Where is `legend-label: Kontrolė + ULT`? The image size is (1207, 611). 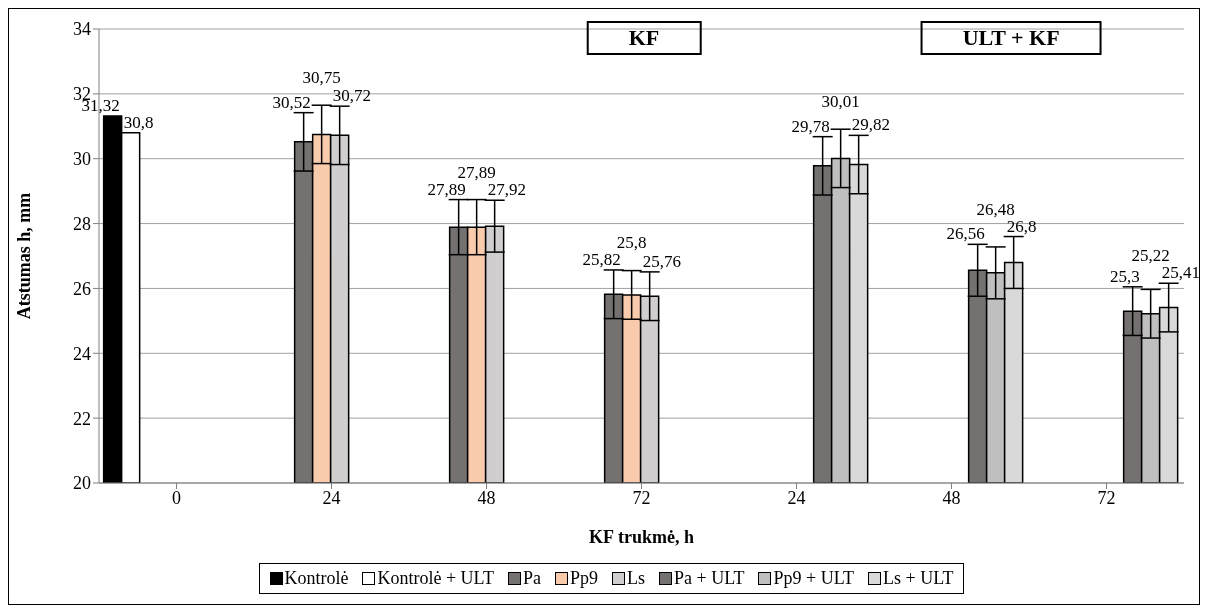
legend-label: Kontrolė + ULT is located at coordinates (435, 578).